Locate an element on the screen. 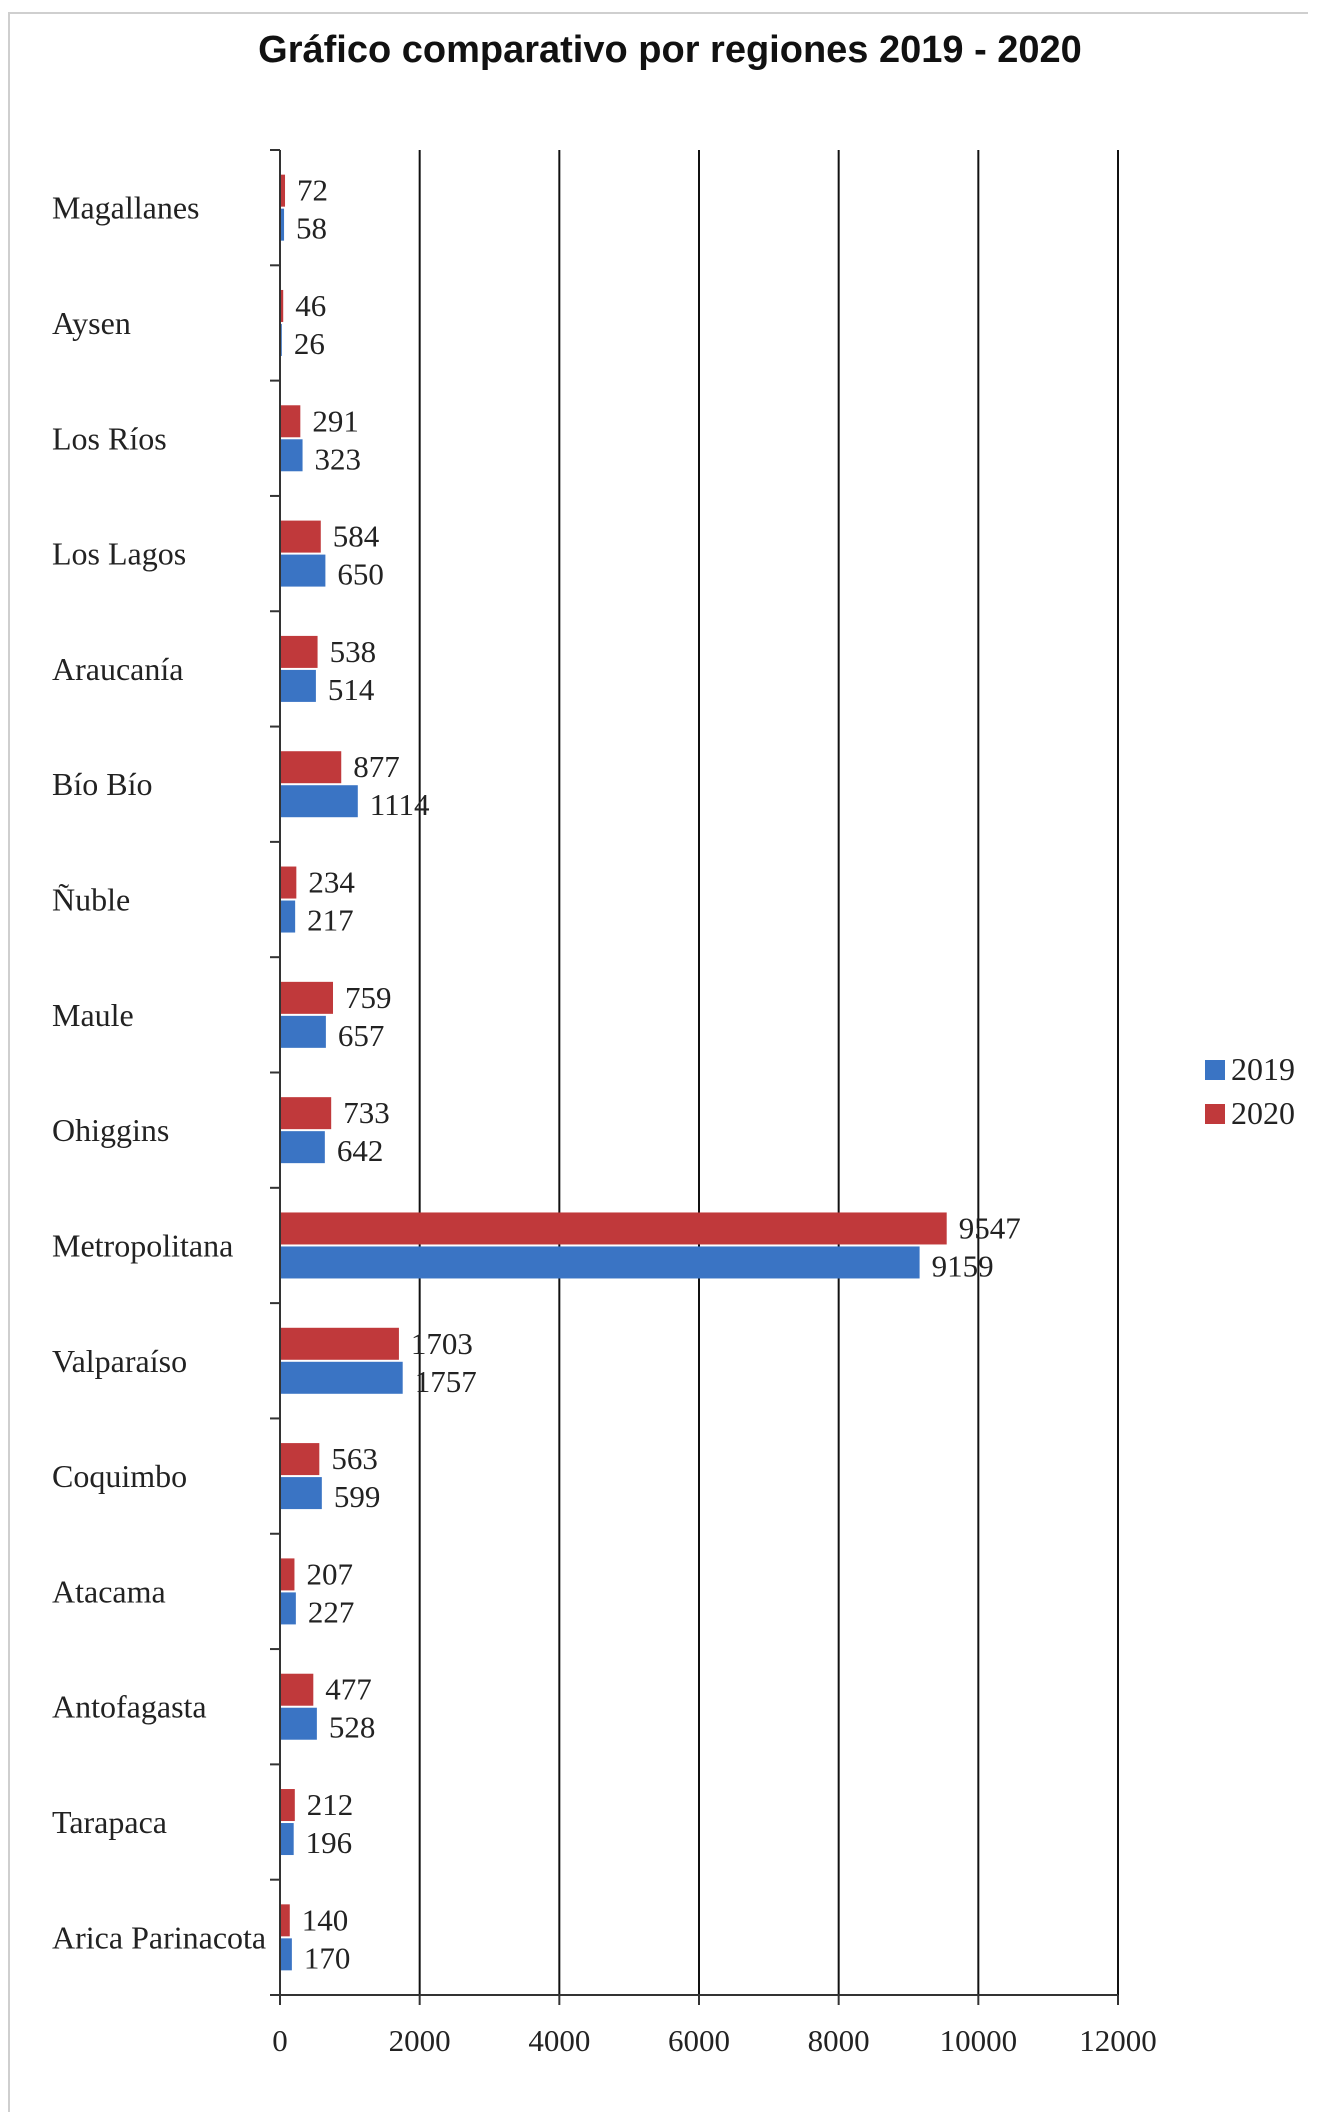 This screenshot has width=1317, height=2120. data-label-2019: 1757 is located at coordinates (446, 1381).